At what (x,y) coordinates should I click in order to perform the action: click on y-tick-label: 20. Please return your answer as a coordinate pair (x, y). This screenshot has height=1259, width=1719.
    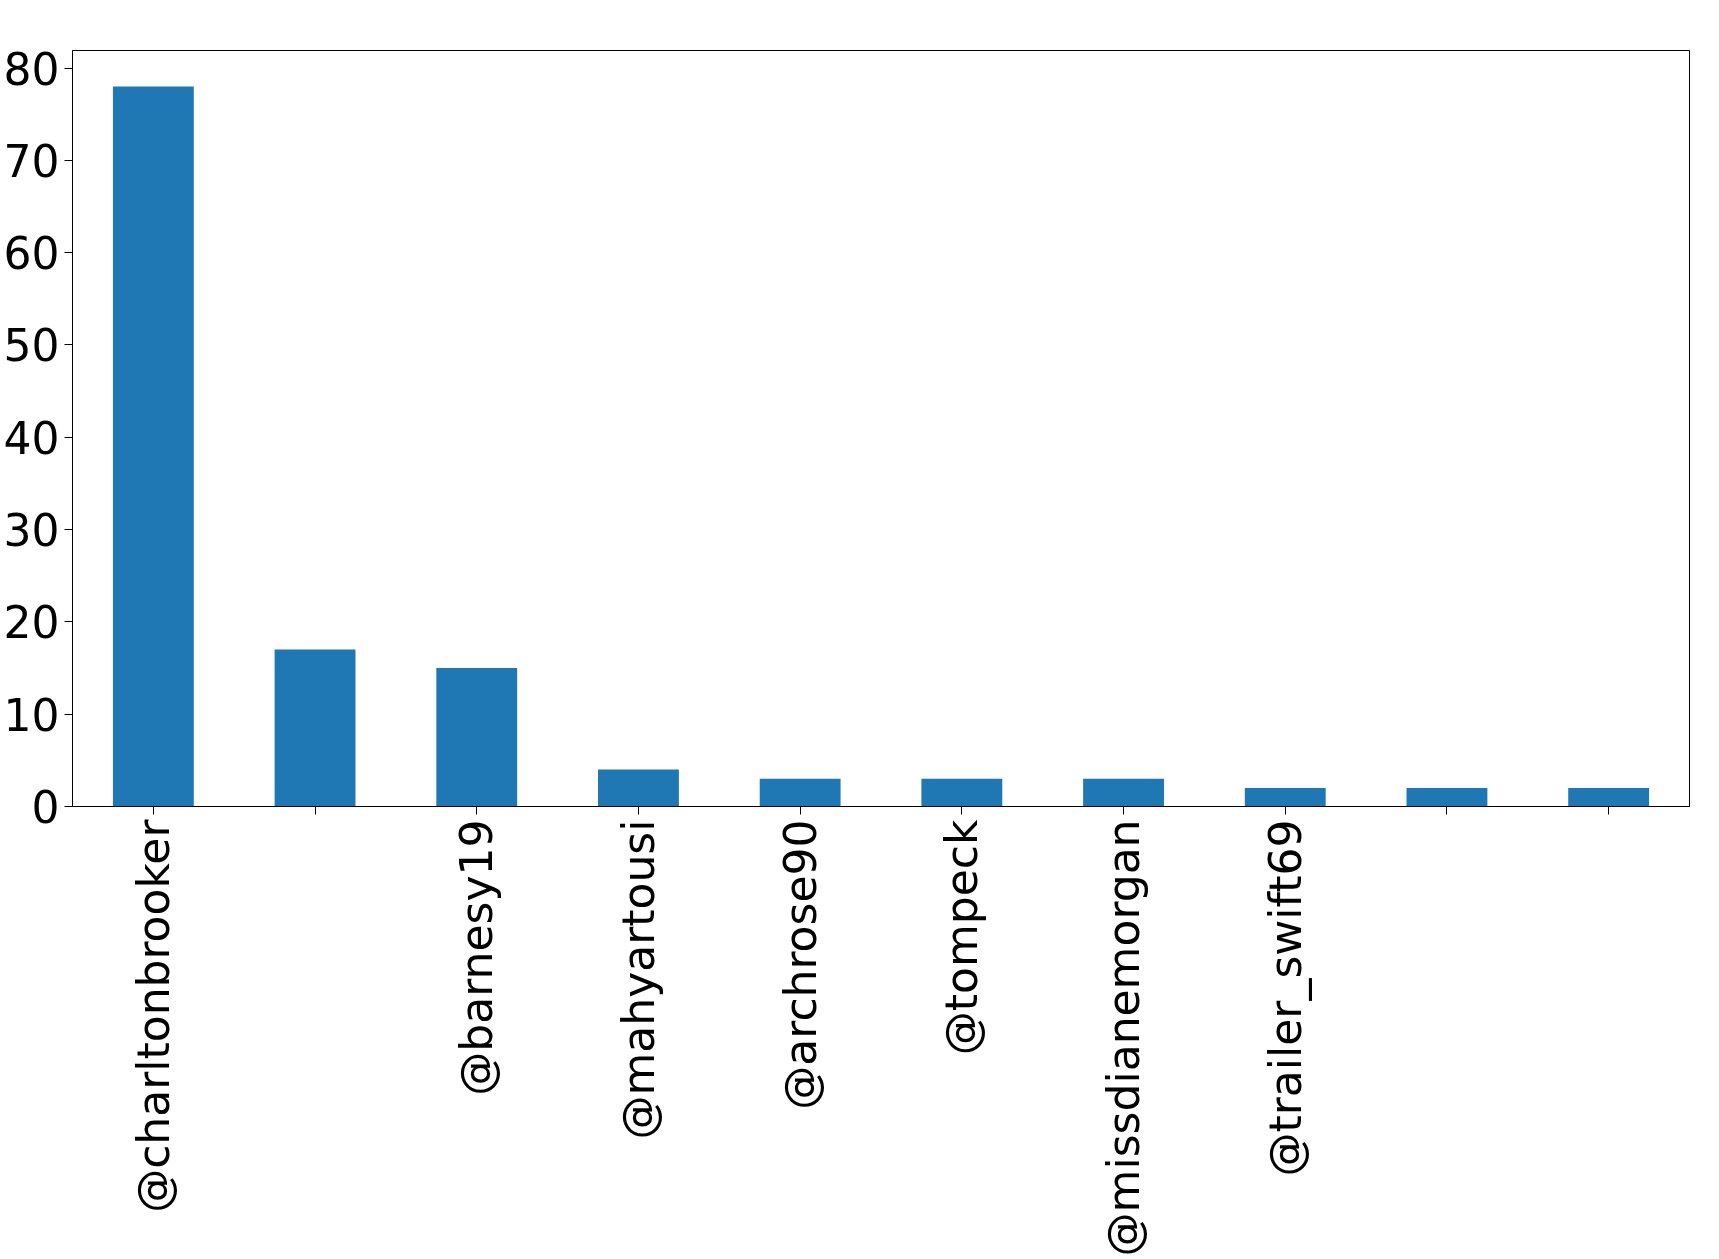
    Looking at the image, I should click on (31, 623).